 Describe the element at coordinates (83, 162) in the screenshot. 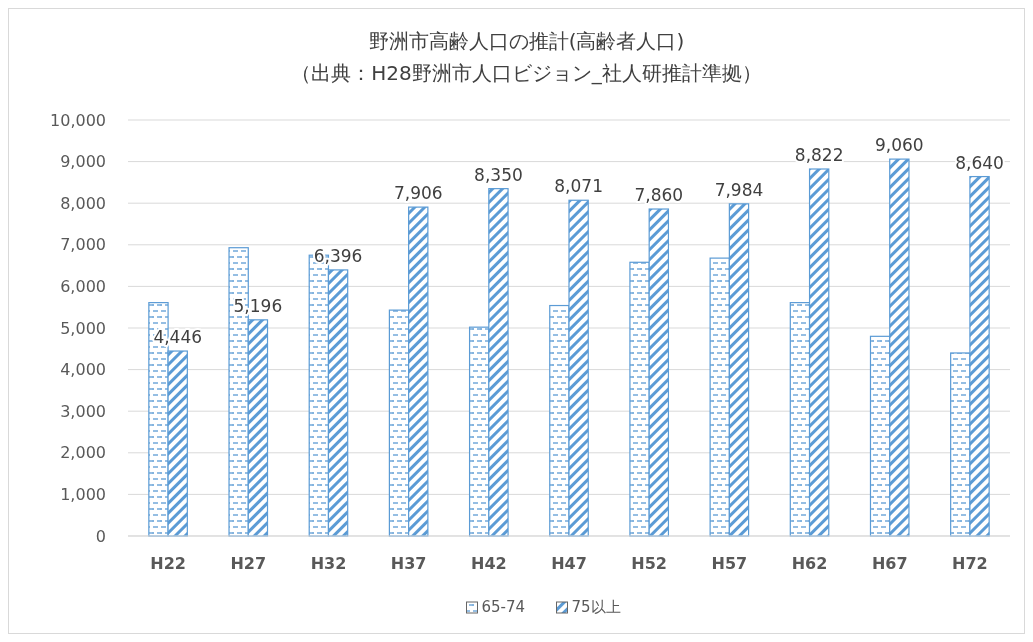

I see `y-tick-label: 9,000` at that location.